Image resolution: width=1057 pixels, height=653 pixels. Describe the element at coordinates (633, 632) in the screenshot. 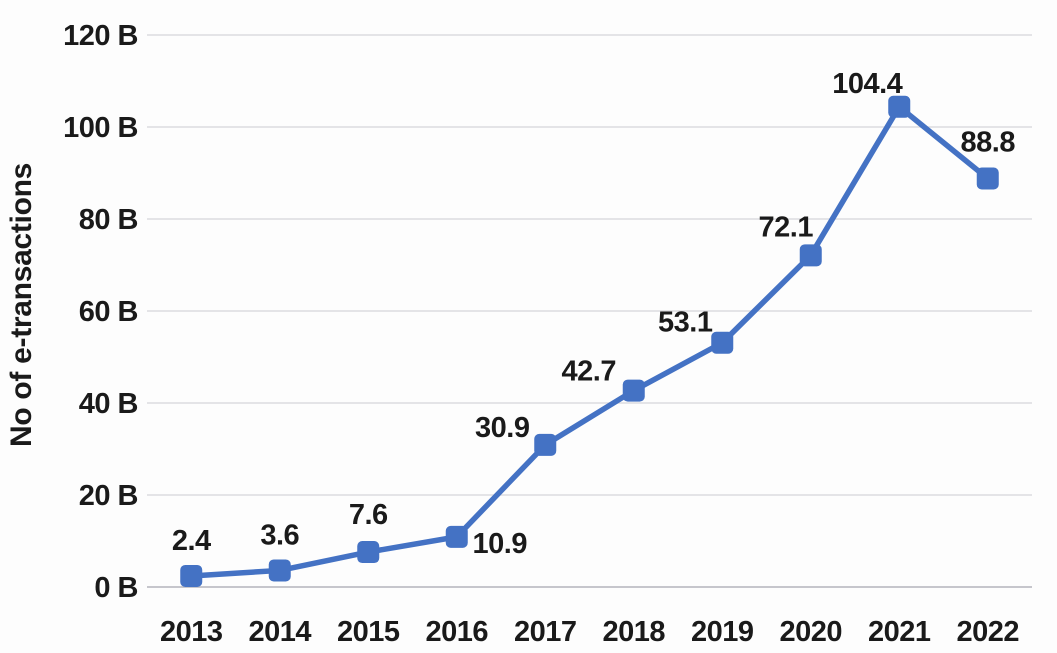

I see `x-tick-label: 2018` at that location.